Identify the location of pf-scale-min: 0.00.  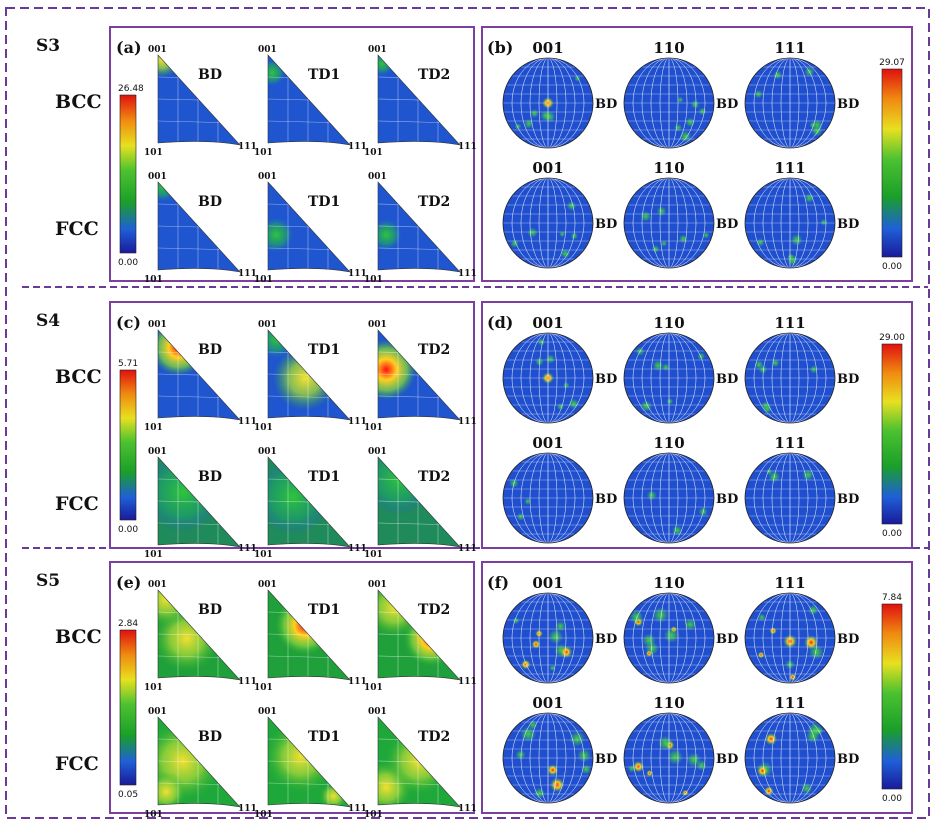
(892, 267).